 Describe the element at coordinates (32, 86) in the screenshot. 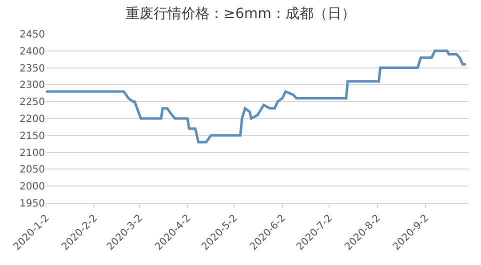

I see `y-tick-label: 2300` at that location.